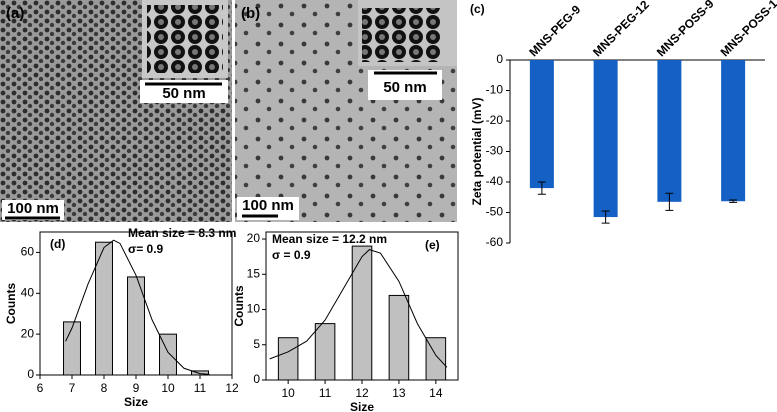  I want to click on panel-label: (c), so click(477, 9).